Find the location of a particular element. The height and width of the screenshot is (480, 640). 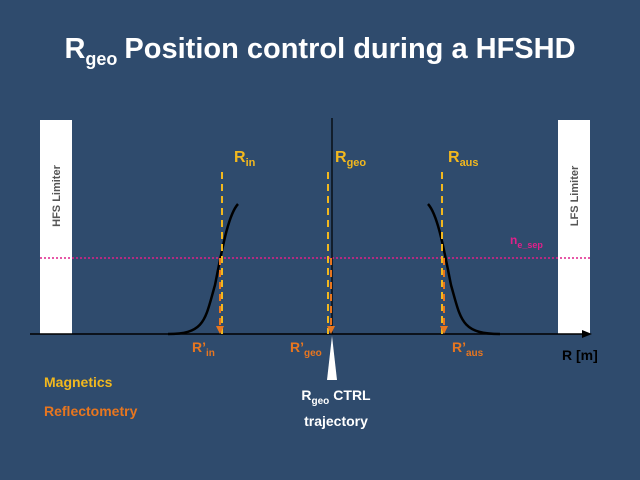

density-label-main: n is located at coordinates (513, 240).